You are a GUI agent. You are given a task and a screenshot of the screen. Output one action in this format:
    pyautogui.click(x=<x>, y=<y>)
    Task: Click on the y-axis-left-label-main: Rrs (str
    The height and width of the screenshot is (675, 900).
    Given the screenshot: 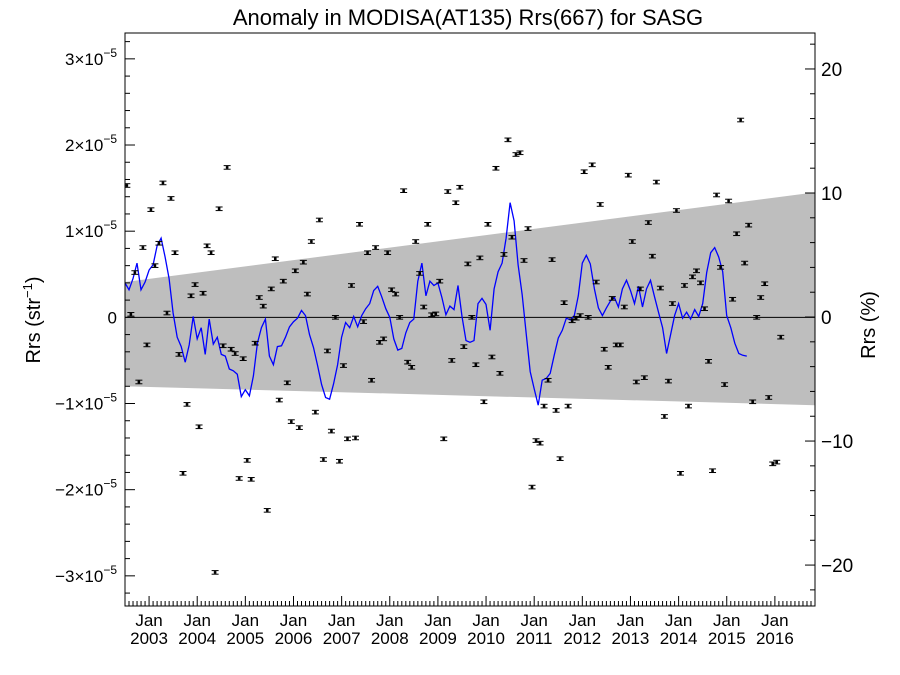 What is the action you would take?
    pyautogui.click(x=34, y=331)
    